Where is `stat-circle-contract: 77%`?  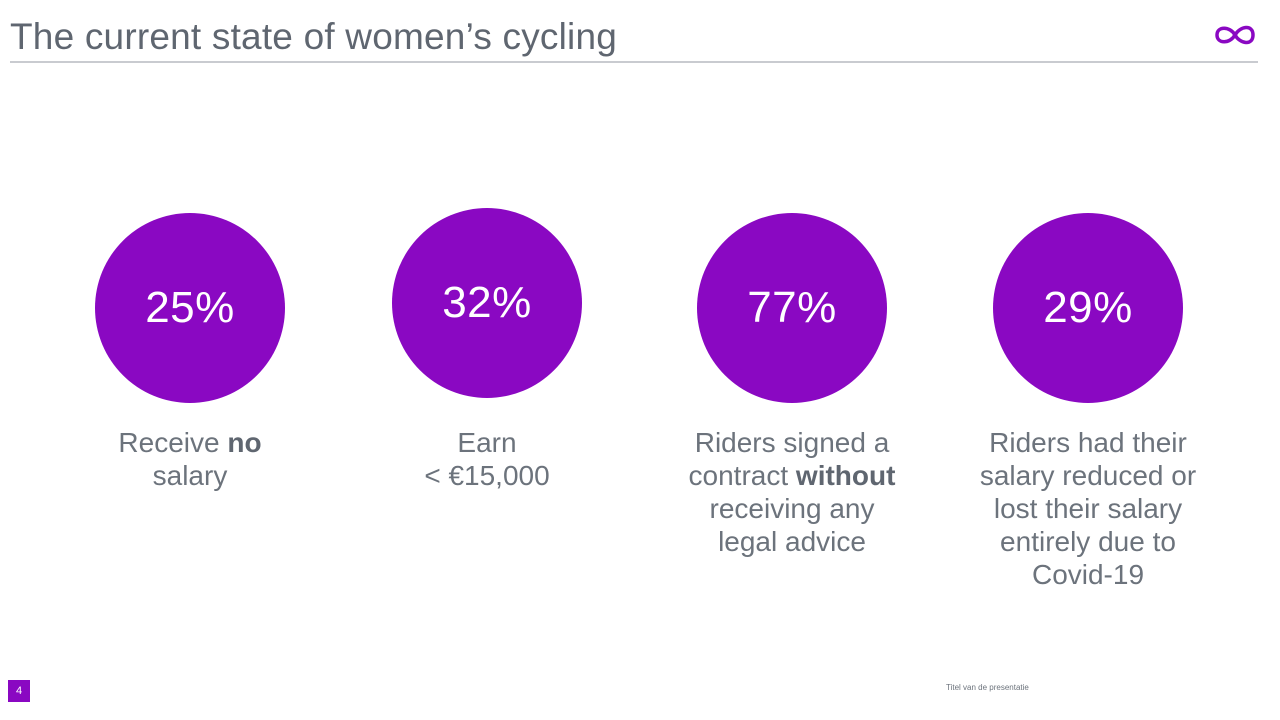
stat-circle-contract: 77% is located at coordinates (792, 308).